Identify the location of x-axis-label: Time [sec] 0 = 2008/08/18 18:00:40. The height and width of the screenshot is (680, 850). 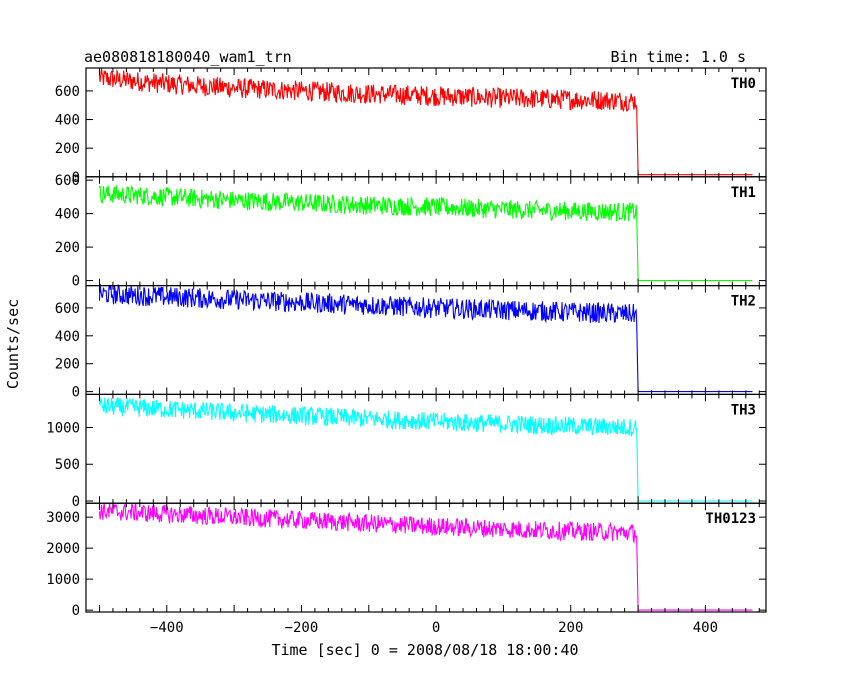
(424, 650).